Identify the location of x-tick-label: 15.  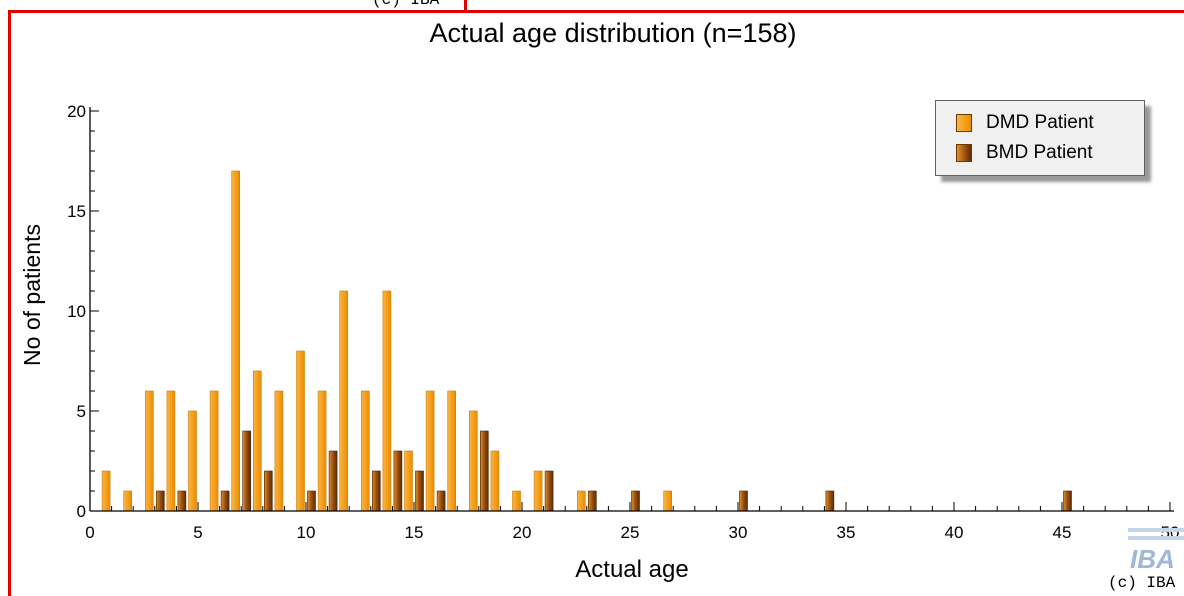
(414, 532).